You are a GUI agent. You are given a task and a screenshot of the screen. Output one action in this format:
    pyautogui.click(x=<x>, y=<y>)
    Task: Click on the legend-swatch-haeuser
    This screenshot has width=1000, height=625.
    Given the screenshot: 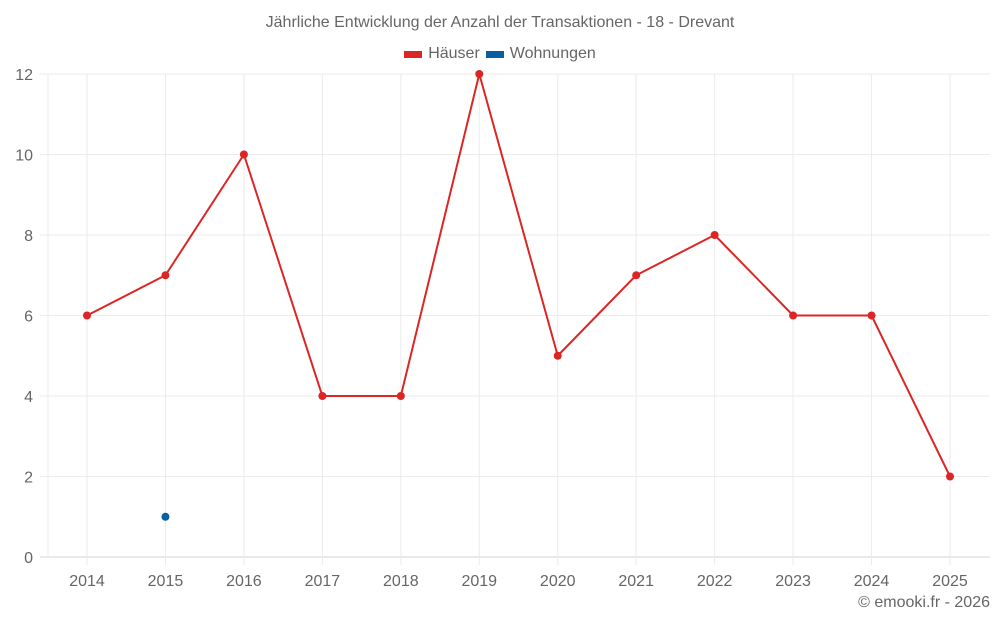 What is the action you would take?
    pyautogui.click(x=413, y=54)
    